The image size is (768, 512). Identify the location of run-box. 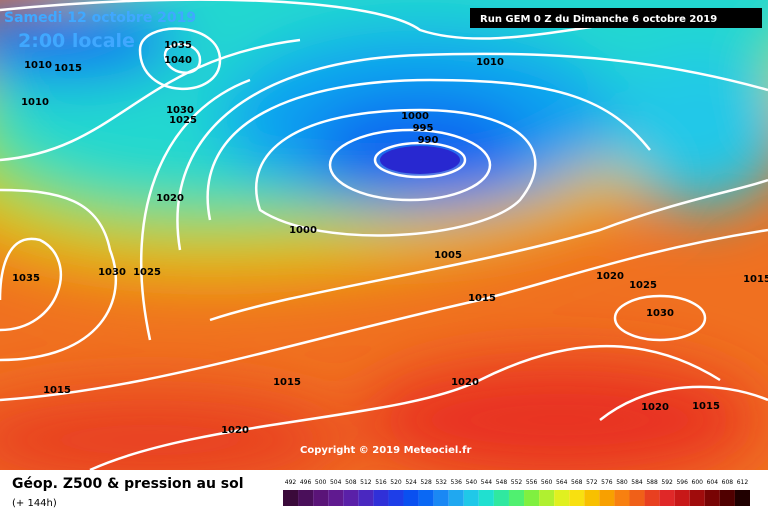
(616, 18).